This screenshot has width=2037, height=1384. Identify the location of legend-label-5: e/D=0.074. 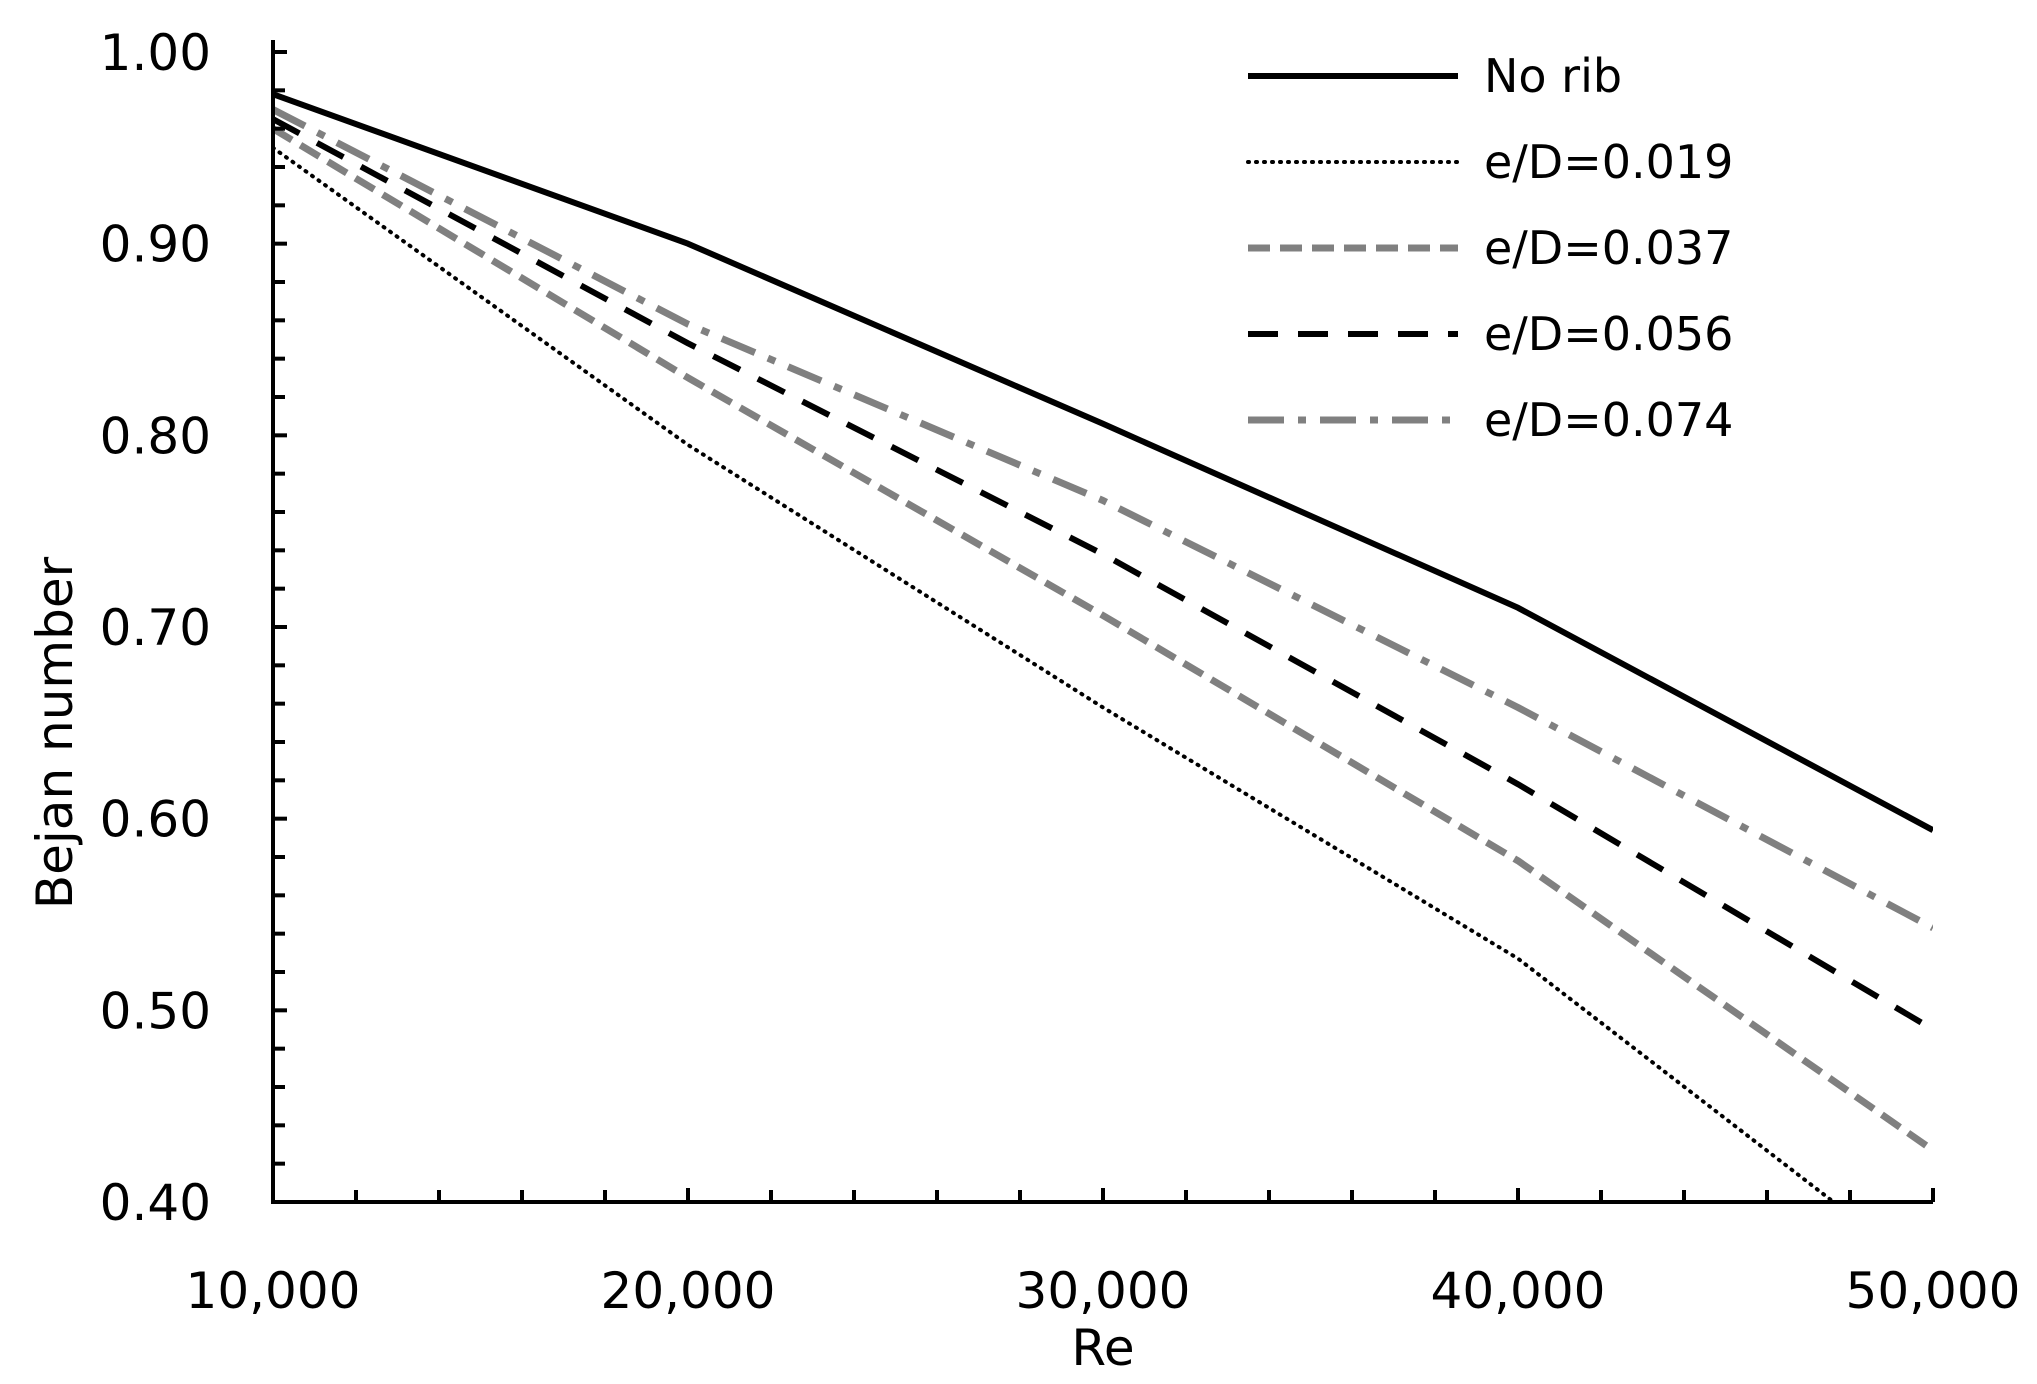
(1608, 420).